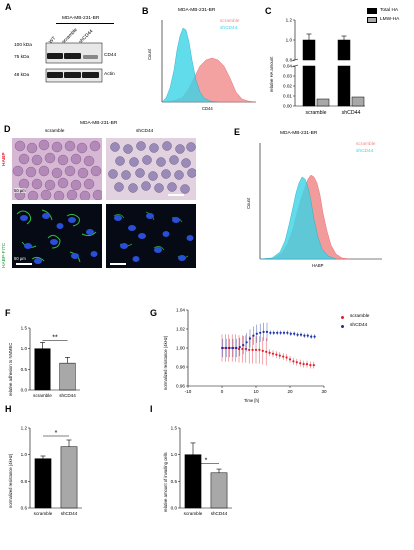 This screenshot has width=414, height=550. I want to click on y-tick-label: 1.0, so click(174, 454).